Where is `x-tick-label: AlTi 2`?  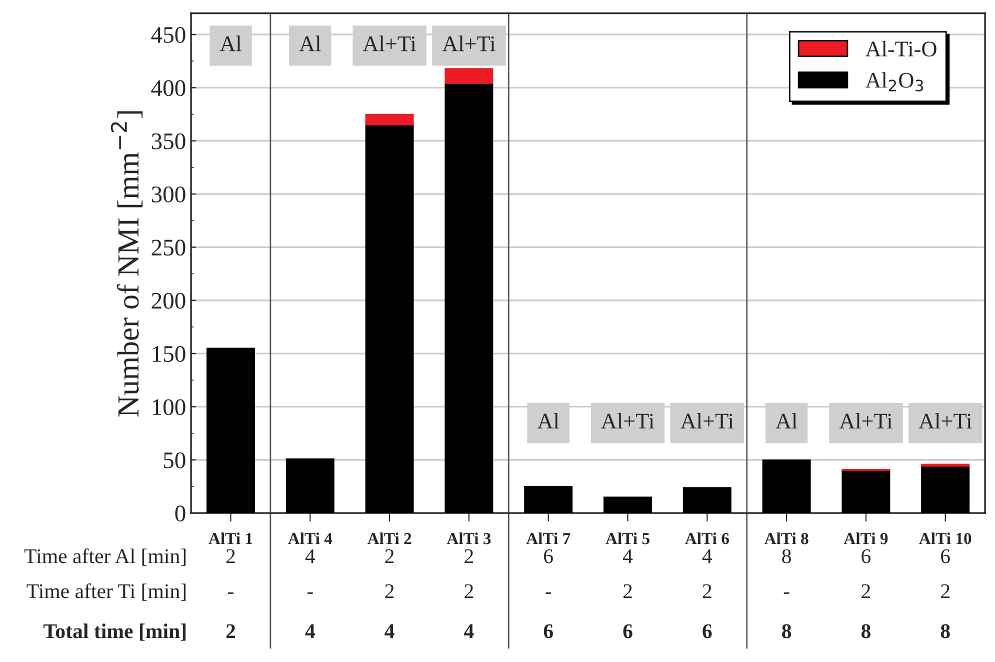
x-tick-label: AlTi 2 is located at coordinates (389, 538).